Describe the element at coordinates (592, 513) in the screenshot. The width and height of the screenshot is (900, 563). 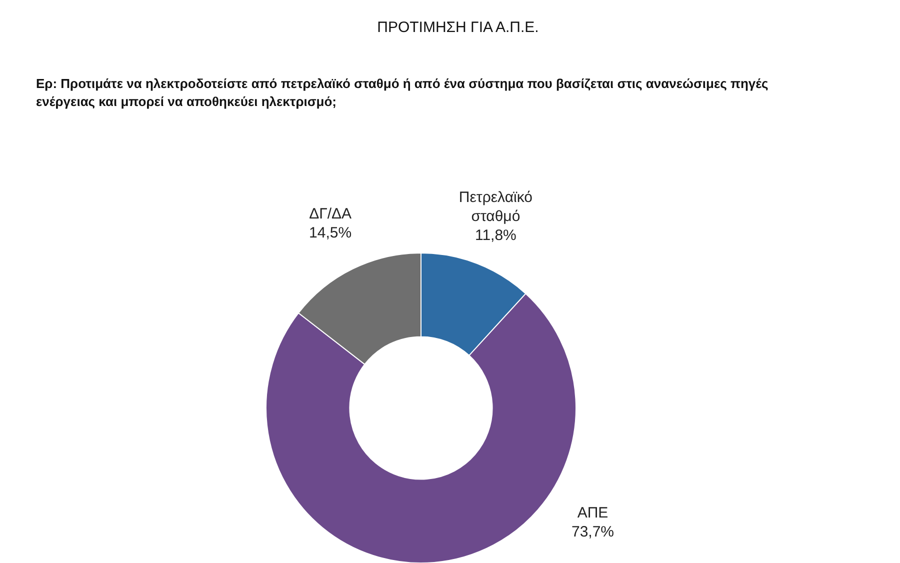
I see `slice-label: ΑΠΕ` at that location.